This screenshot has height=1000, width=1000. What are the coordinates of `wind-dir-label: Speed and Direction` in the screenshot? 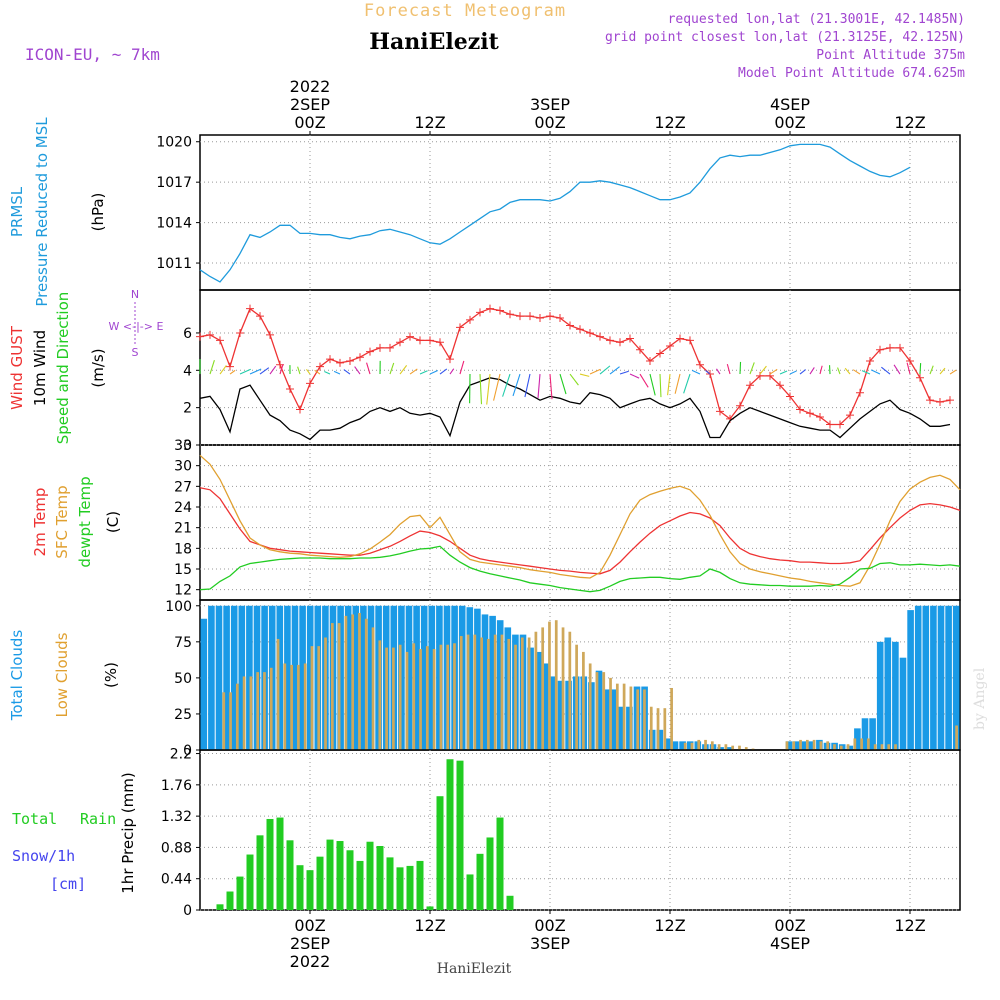 It's located at (63, 368).